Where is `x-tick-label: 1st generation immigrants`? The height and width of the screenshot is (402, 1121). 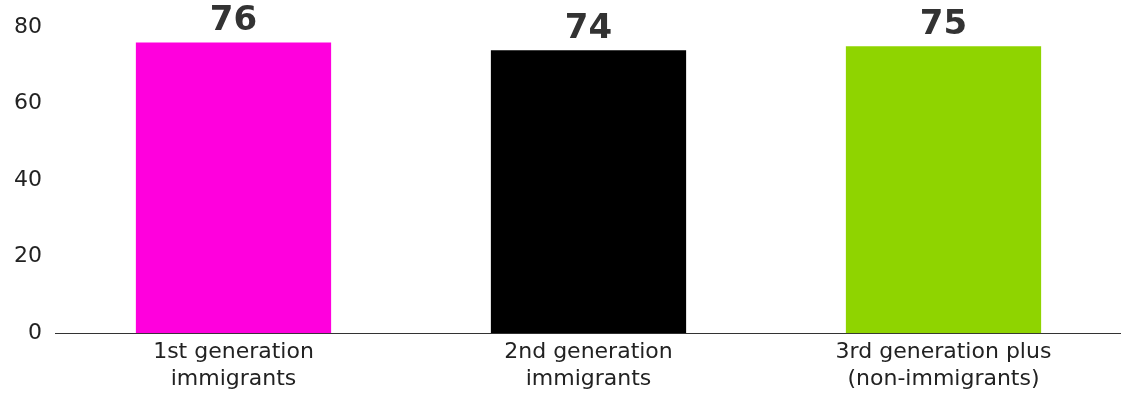 x-tick-label: 1st generation immigrants is located at coordinates (233, 364).